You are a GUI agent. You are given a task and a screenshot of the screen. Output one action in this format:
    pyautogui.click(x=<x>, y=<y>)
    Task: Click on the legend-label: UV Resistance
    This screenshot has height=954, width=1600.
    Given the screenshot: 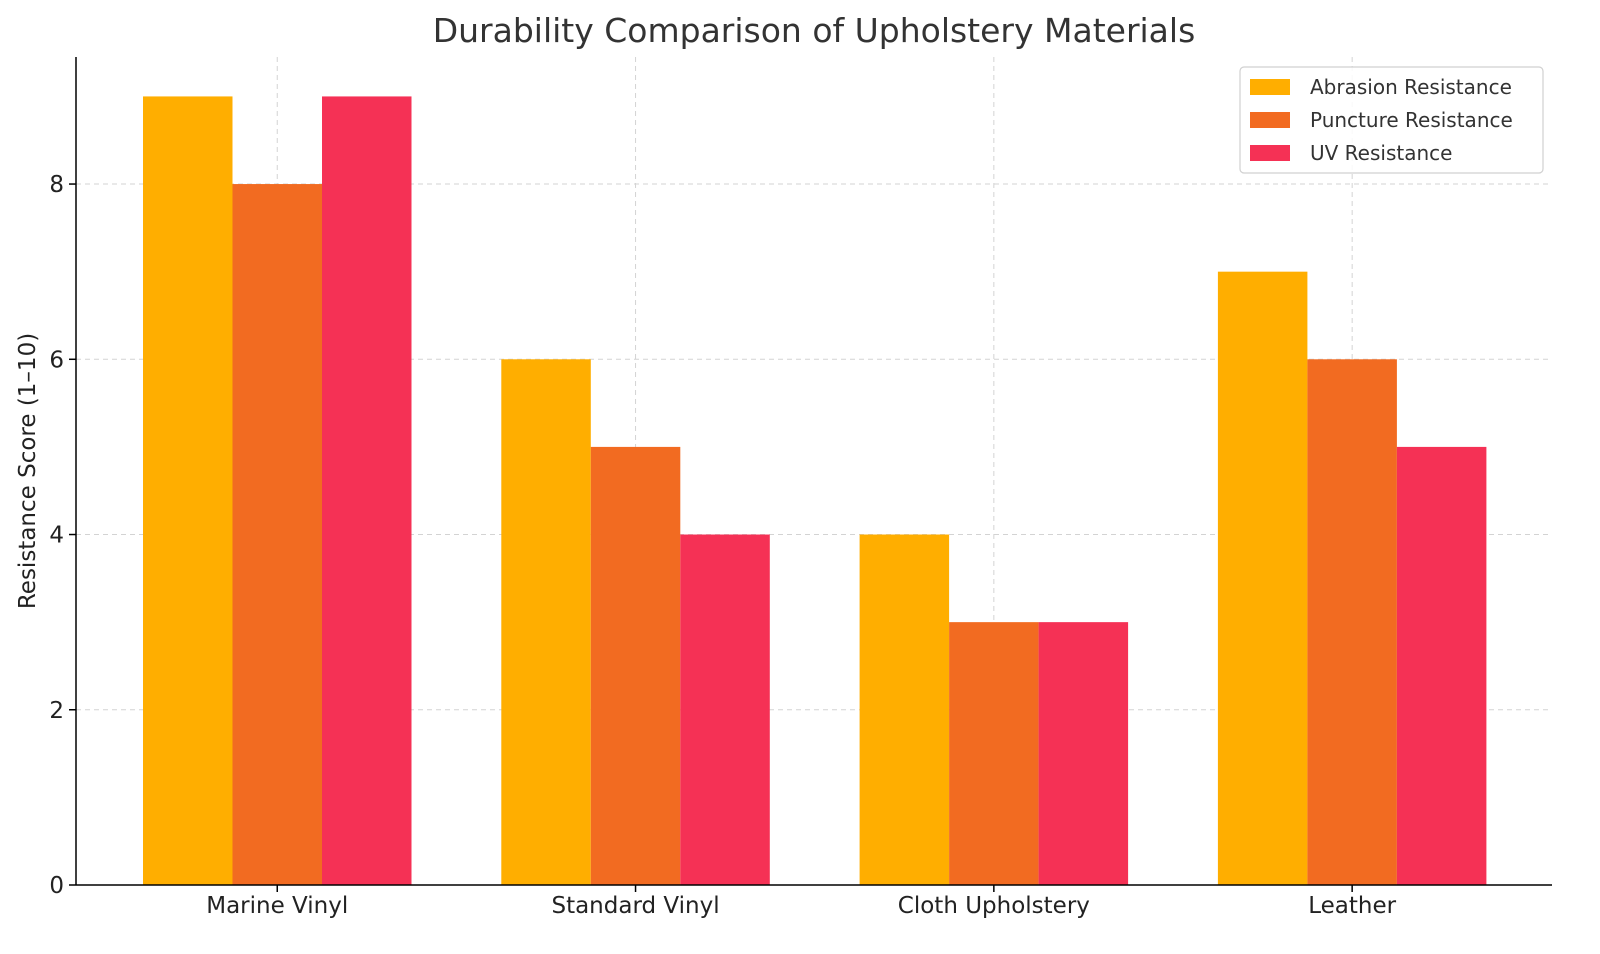 What is the action you would take?
    pyautogui.click(x=1381, y=153)
    